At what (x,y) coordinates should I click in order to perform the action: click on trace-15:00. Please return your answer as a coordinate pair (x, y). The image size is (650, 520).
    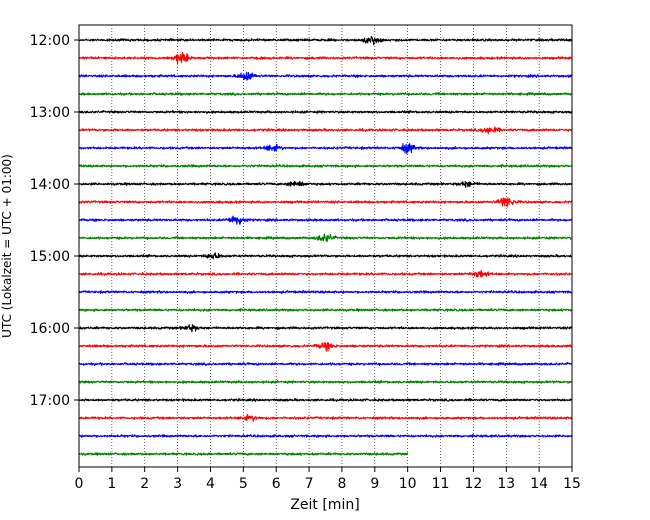
    Looking at the image, I should click on (325, 256).